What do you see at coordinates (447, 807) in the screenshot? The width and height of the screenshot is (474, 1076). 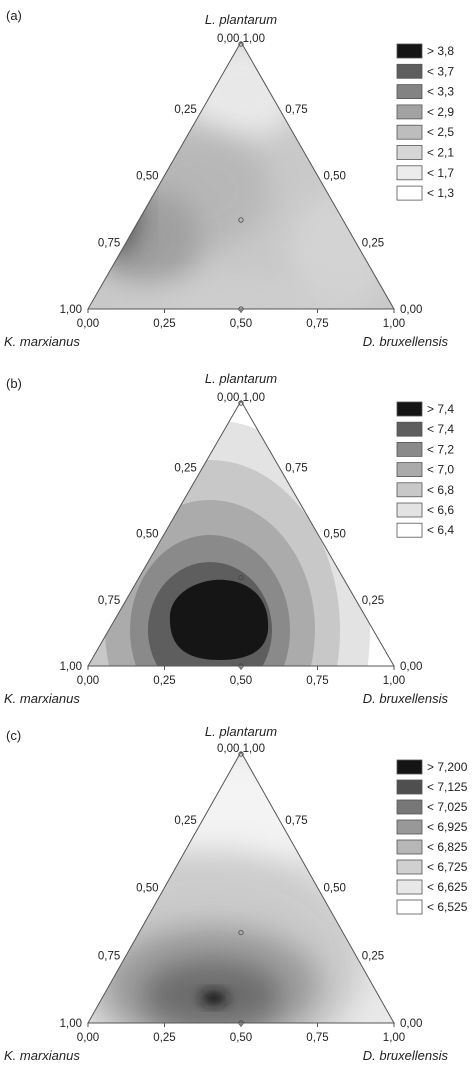 I see `legend-label: < 7,025` at bounding box center [447, 807].